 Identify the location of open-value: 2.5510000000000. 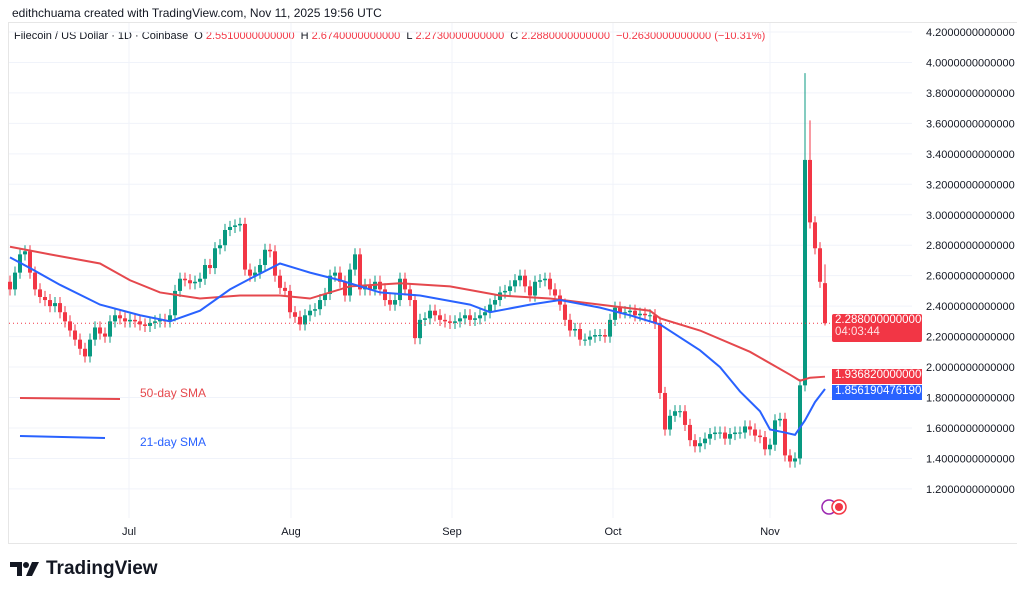
(250, 36).